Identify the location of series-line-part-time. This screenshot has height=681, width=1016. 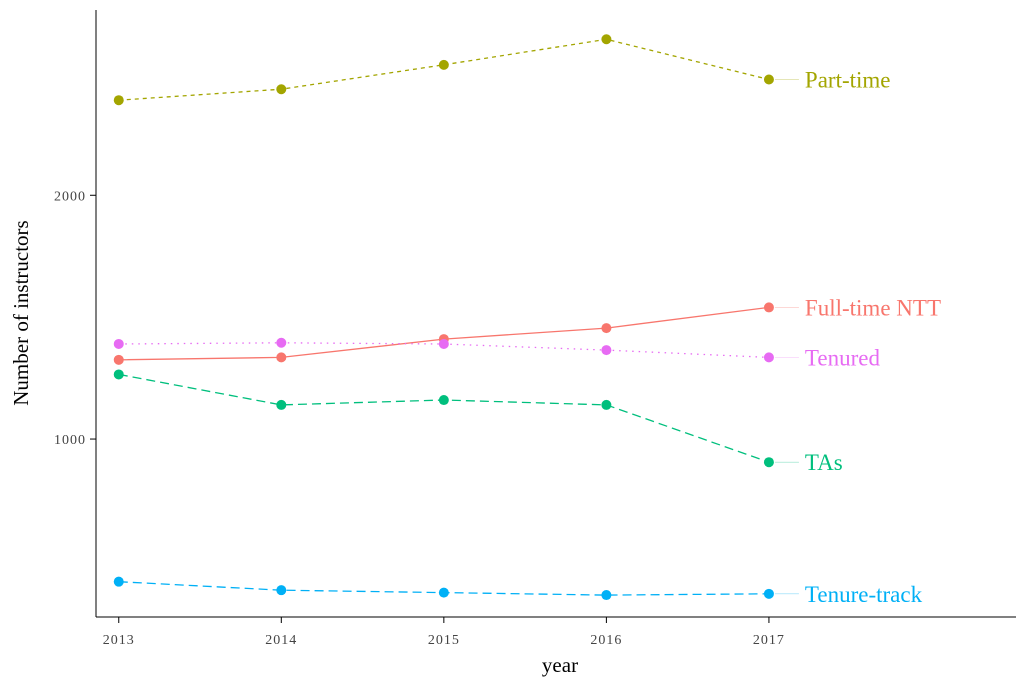
(444, 69).